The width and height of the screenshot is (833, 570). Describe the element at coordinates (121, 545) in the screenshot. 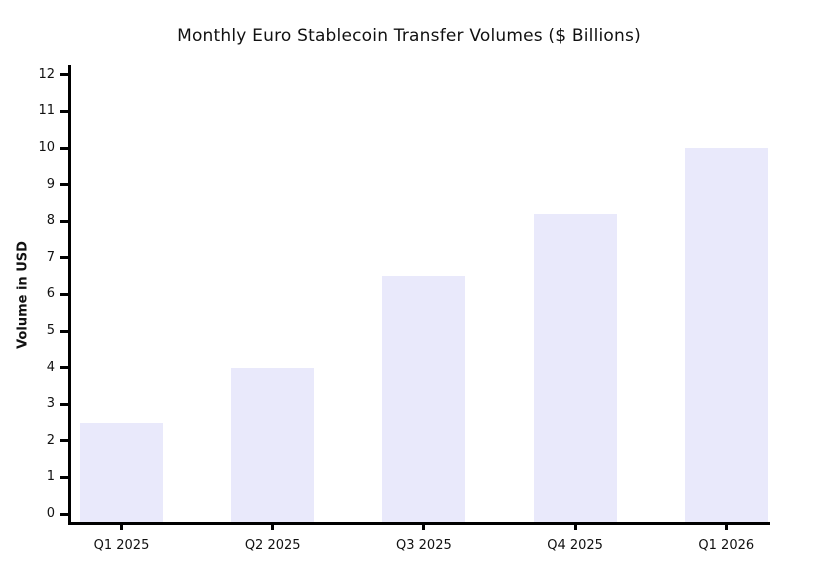

I see `x-tick-label: Q1 2025` at that location.